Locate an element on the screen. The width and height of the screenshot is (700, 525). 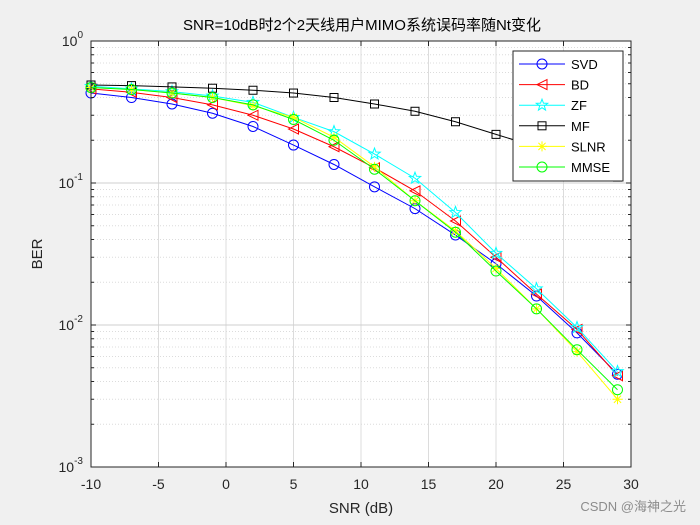
legend-label-bd: BD is located at coordinates (580, 85).